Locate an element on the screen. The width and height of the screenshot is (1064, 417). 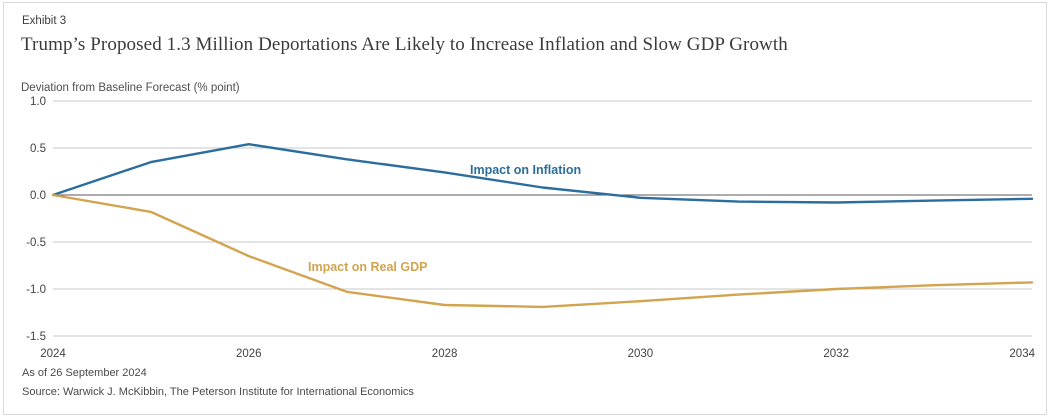
y-axis-tick-label: -1.5 is located at coordinates (36, 337).